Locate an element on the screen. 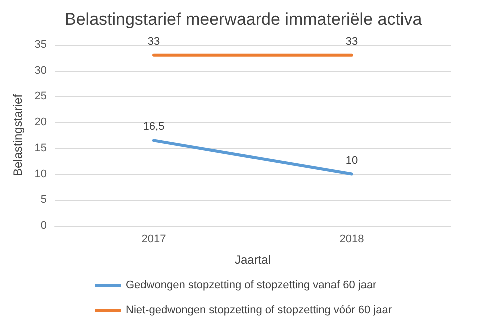 This screenshot has height=333, width=491. y-tick-label: 0 is located at coordinates (43, 226).